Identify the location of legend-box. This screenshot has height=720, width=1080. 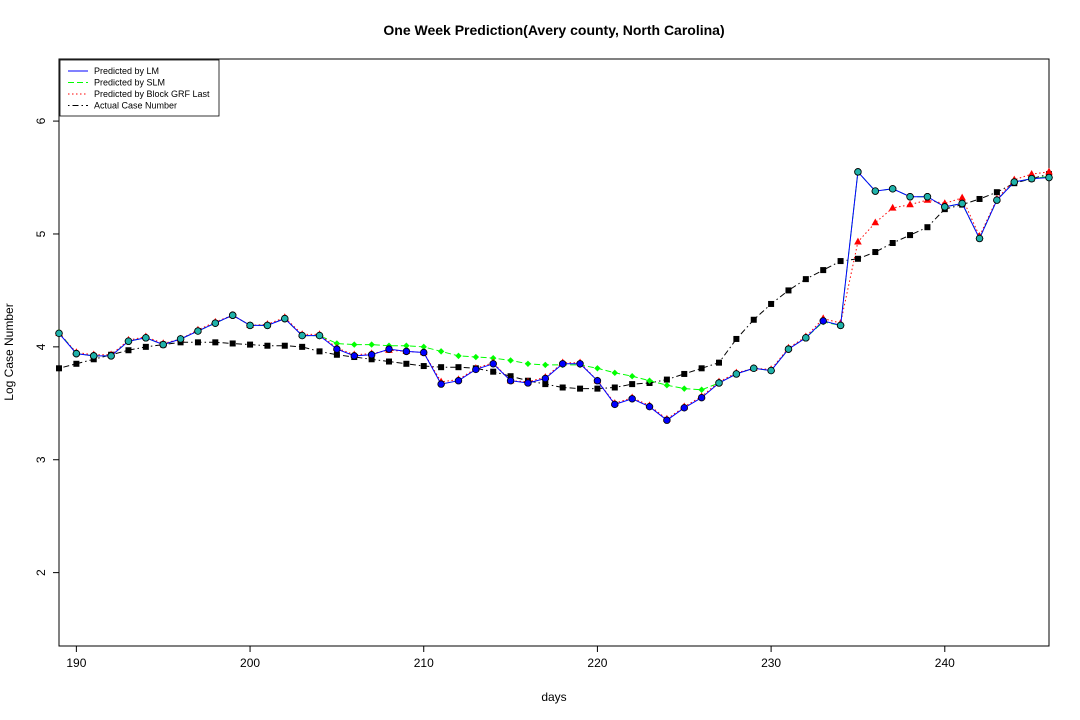
(139, 88).